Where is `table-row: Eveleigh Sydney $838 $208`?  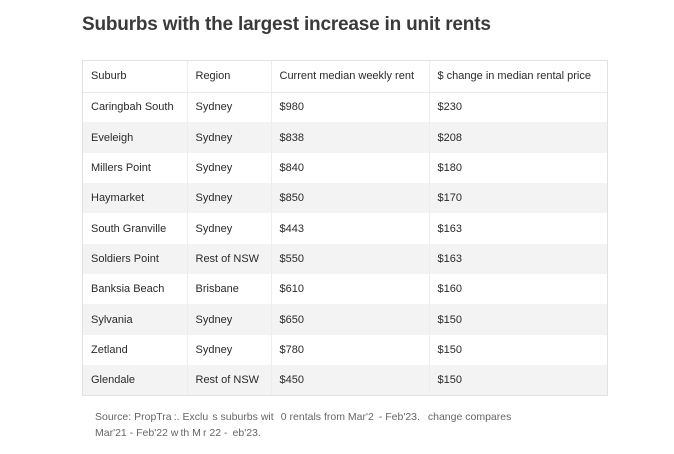
table-row: Eveleigh Sydney $838 $208 is located at coordinates (345, 137).